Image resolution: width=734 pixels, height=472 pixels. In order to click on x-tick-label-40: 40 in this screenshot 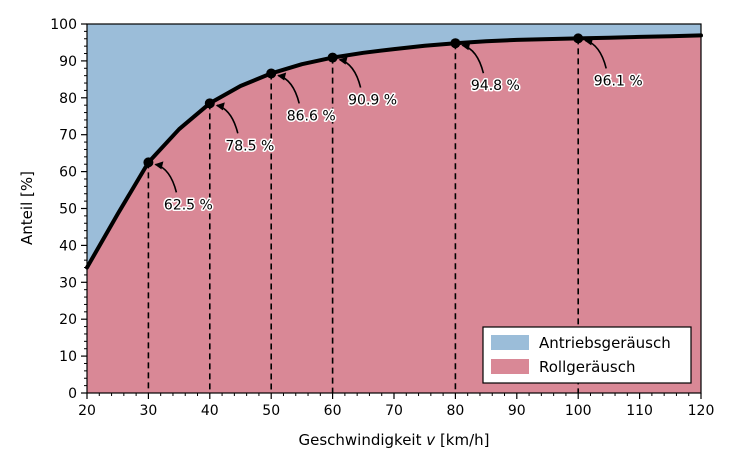, I will do `click(210, 411)`.